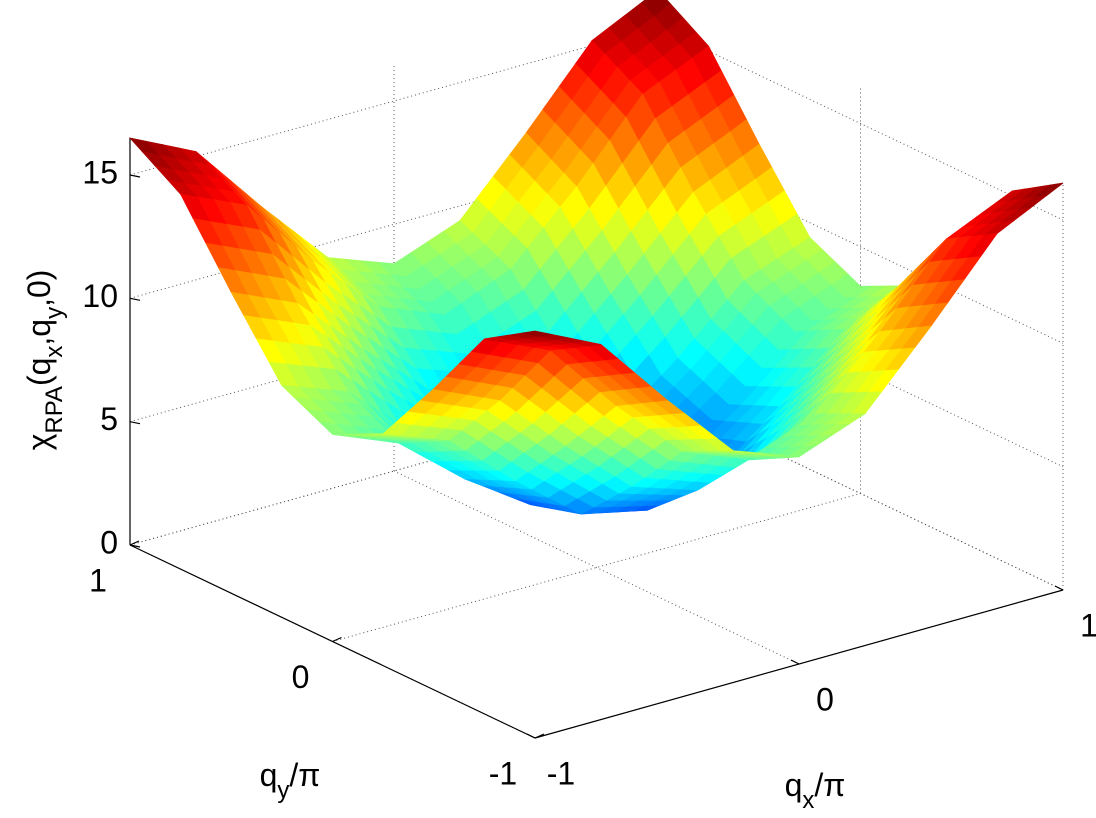  What do you see at coordinates (39, 332) in the screenshot?
I see `label-part: ,q` at bounding box center [39, 332].